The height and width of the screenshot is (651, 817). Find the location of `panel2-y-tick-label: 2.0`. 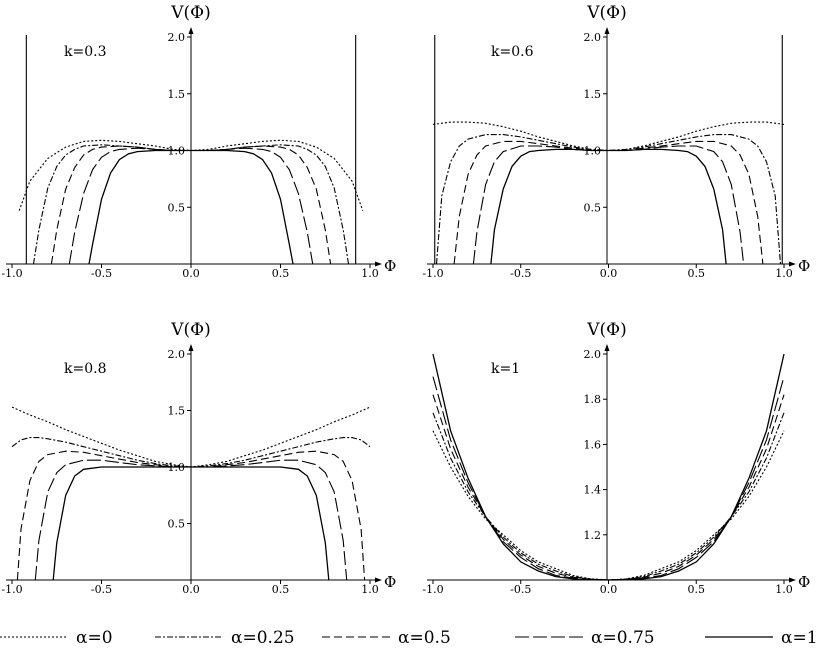

panel2-y-tick-label: 2.0 is located at coordinates (593, 37).